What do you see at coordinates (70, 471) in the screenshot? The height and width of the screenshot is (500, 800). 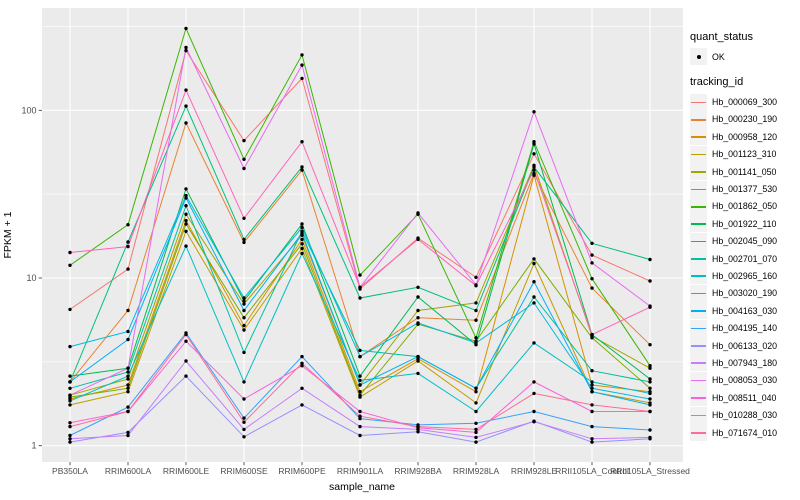 I see `x-tick-label: PB350LA` at bounding box center [70, 471].